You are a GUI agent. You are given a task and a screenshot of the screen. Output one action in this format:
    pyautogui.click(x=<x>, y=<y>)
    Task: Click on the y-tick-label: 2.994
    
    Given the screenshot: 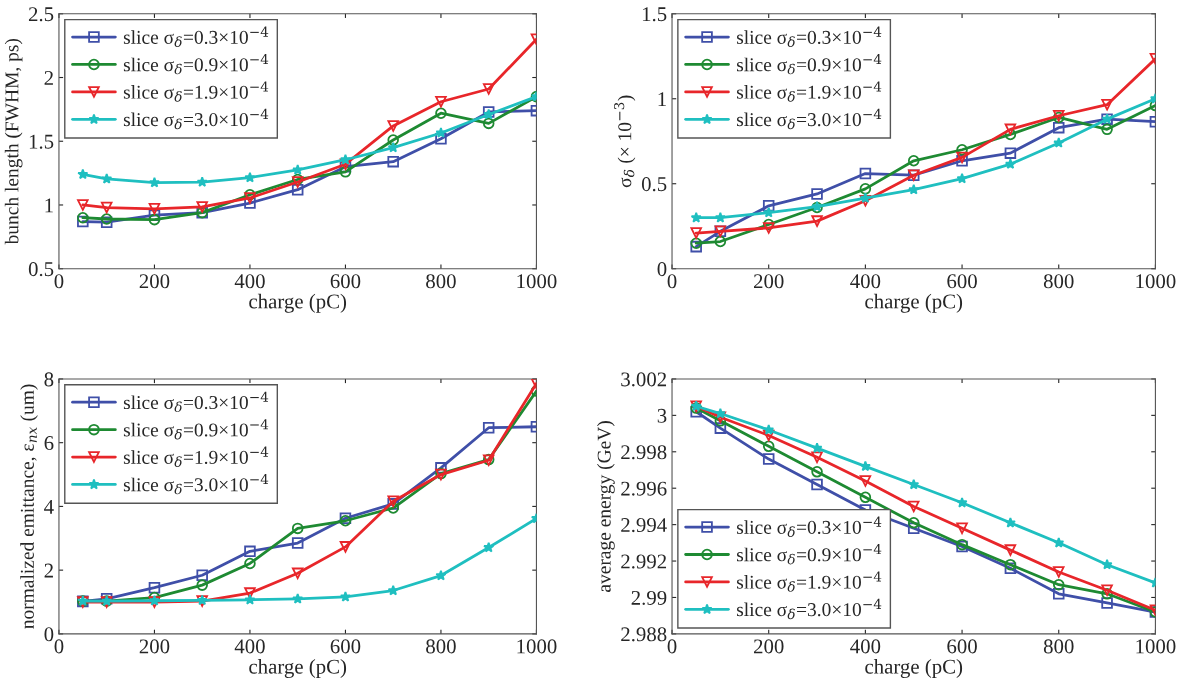 What is the action you would take?
    pyautogui.click(x=644, y=525)
    